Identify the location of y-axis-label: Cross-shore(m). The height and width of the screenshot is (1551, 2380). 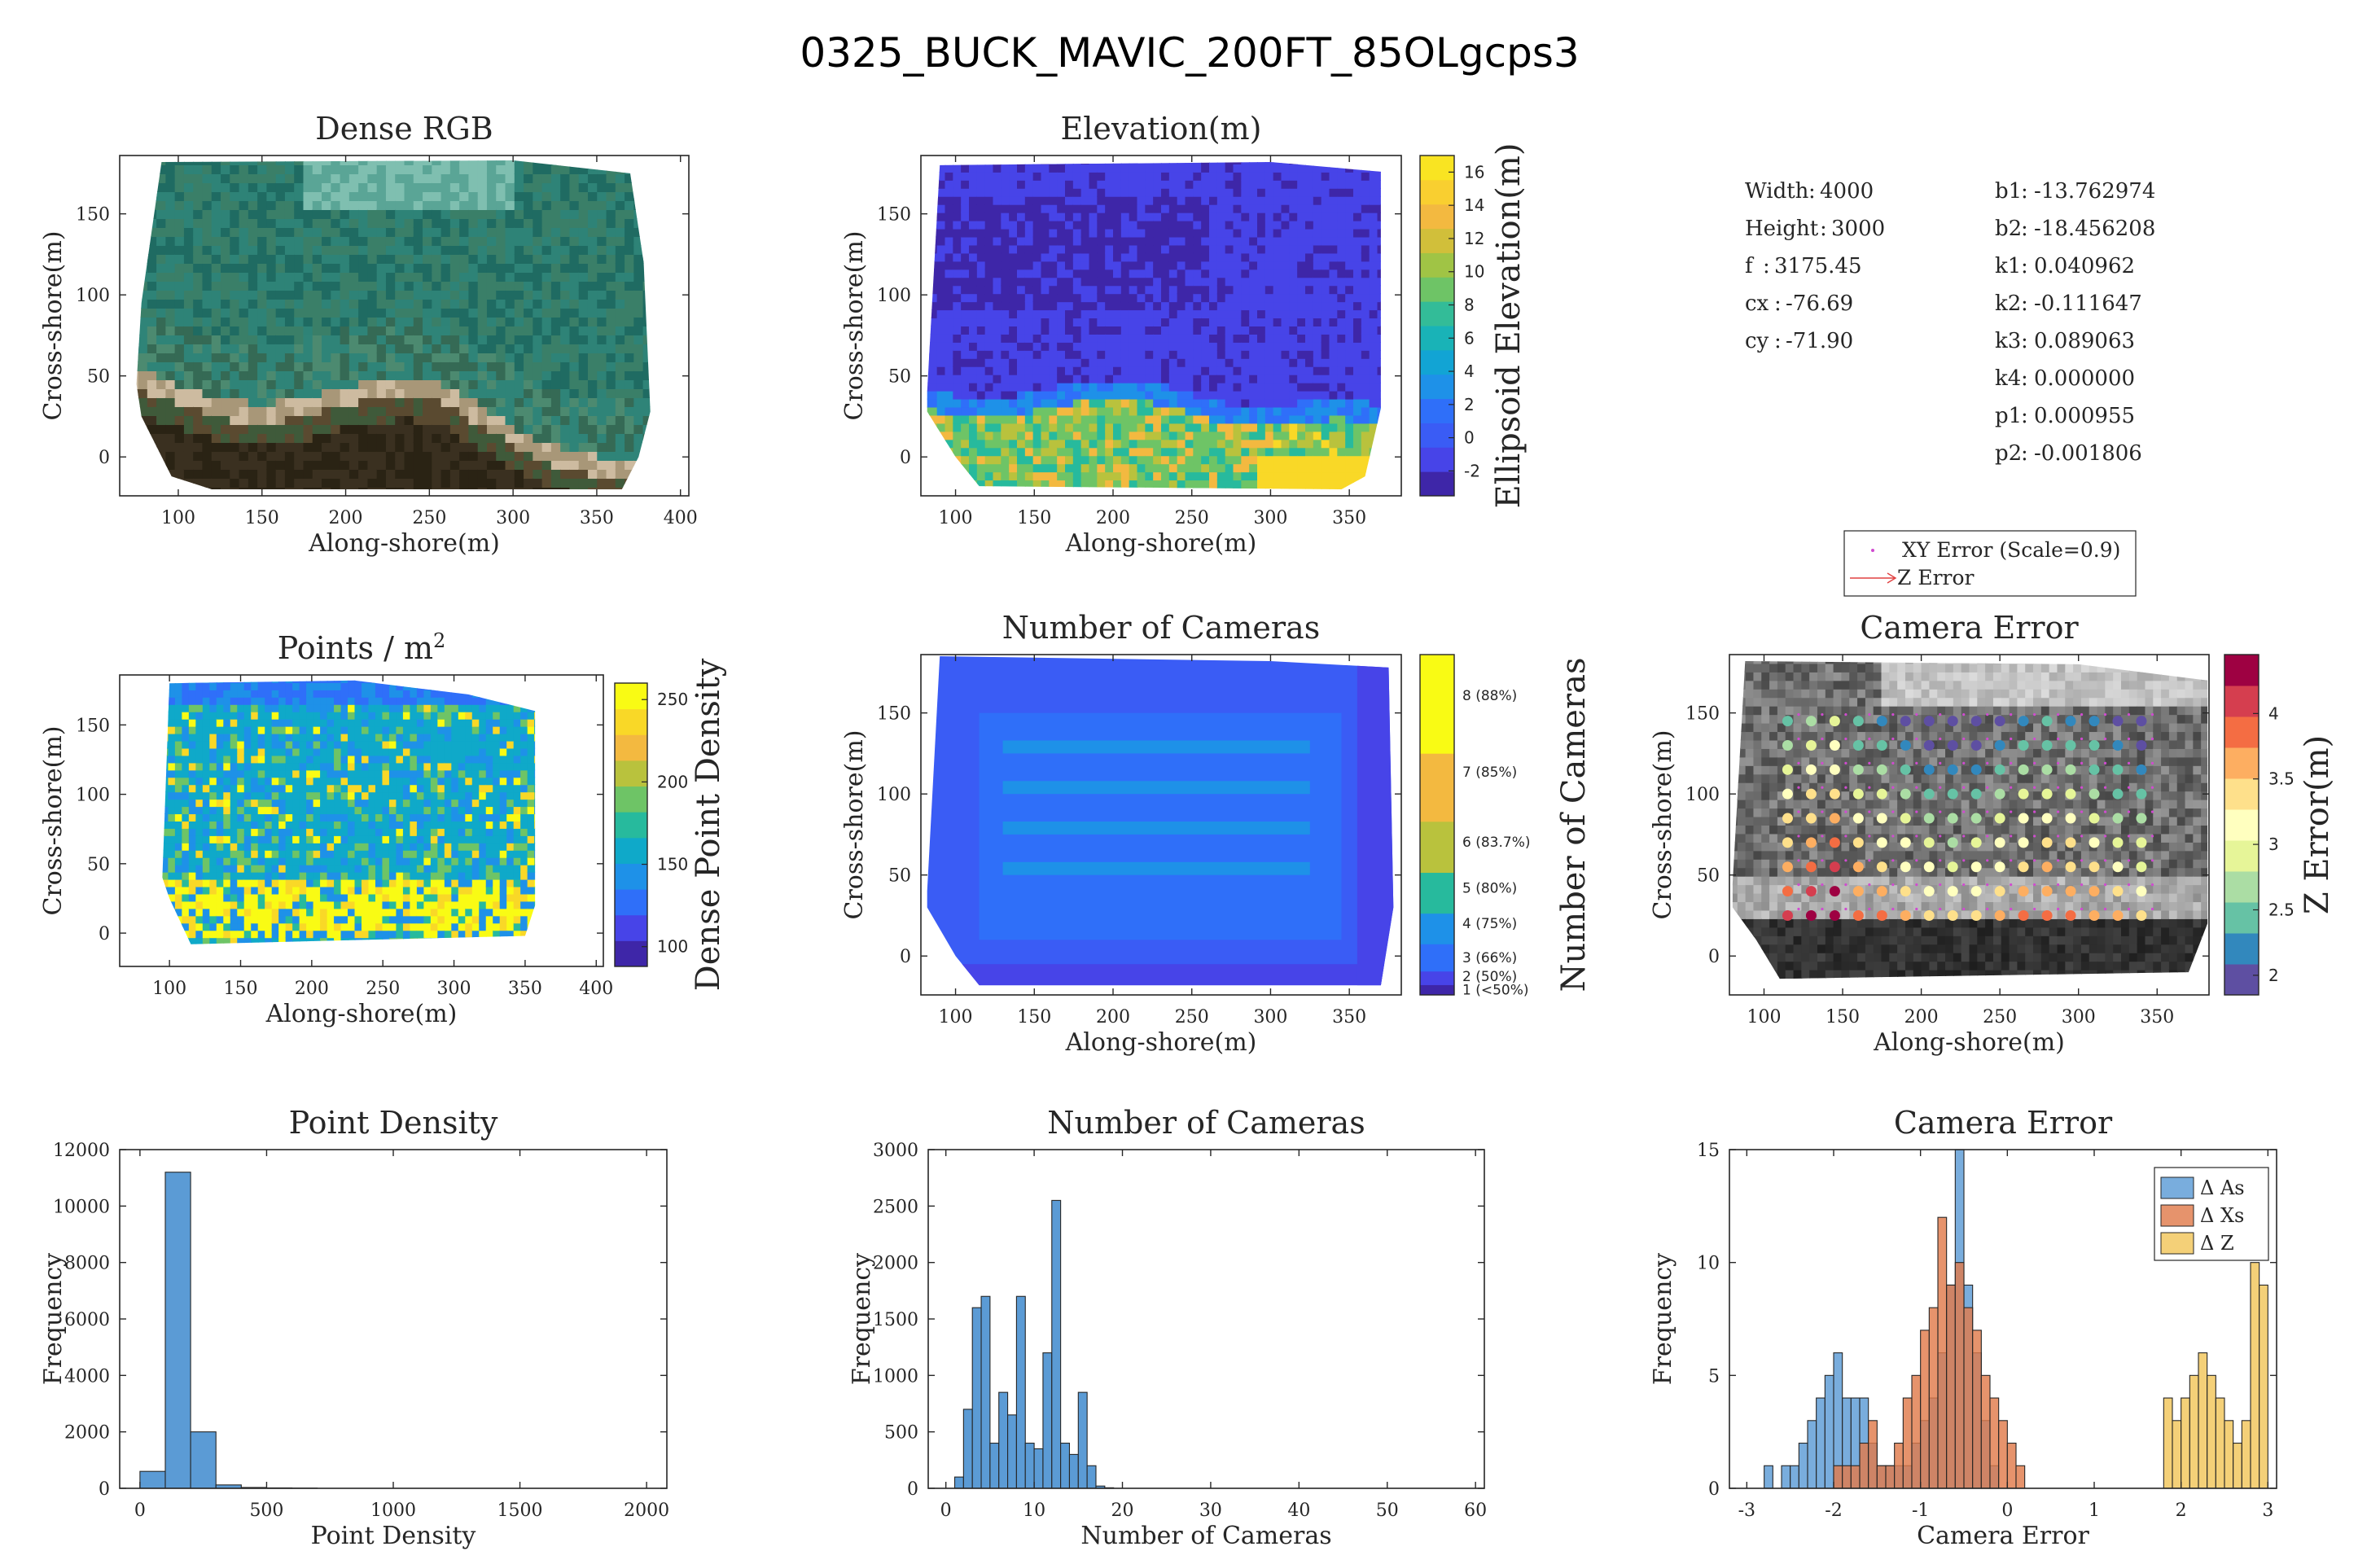
(54, 325).